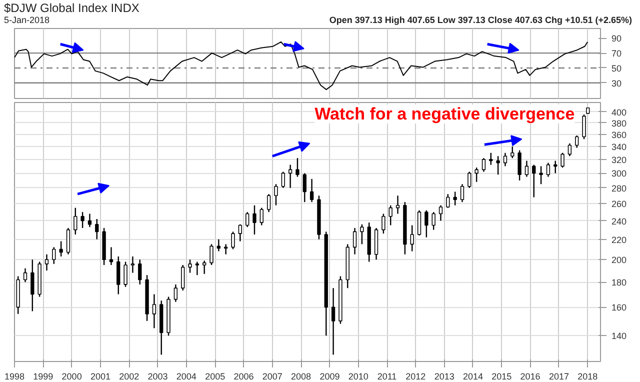 This screenshot has width=640, height=382. What do you see at coordinates (619, 123) in the screenshot?
I see `y-tick-label: 380` at bounding box center [619, 123].